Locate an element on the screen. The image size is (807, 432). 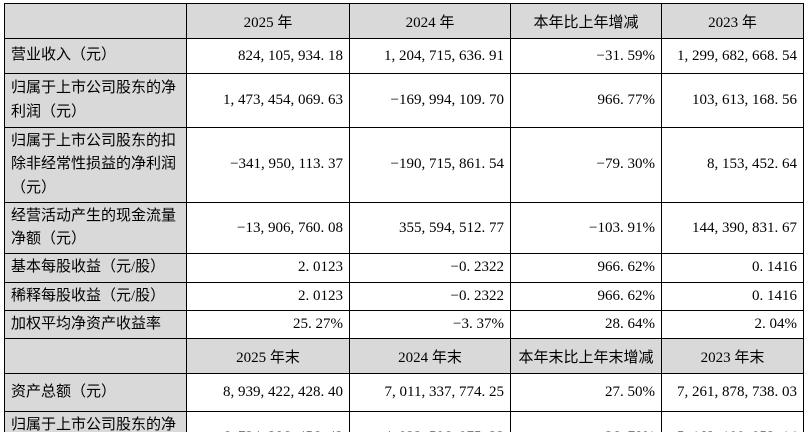
weighted-roe-2025-value: 25. 27% is located at coordinates (268, 324).